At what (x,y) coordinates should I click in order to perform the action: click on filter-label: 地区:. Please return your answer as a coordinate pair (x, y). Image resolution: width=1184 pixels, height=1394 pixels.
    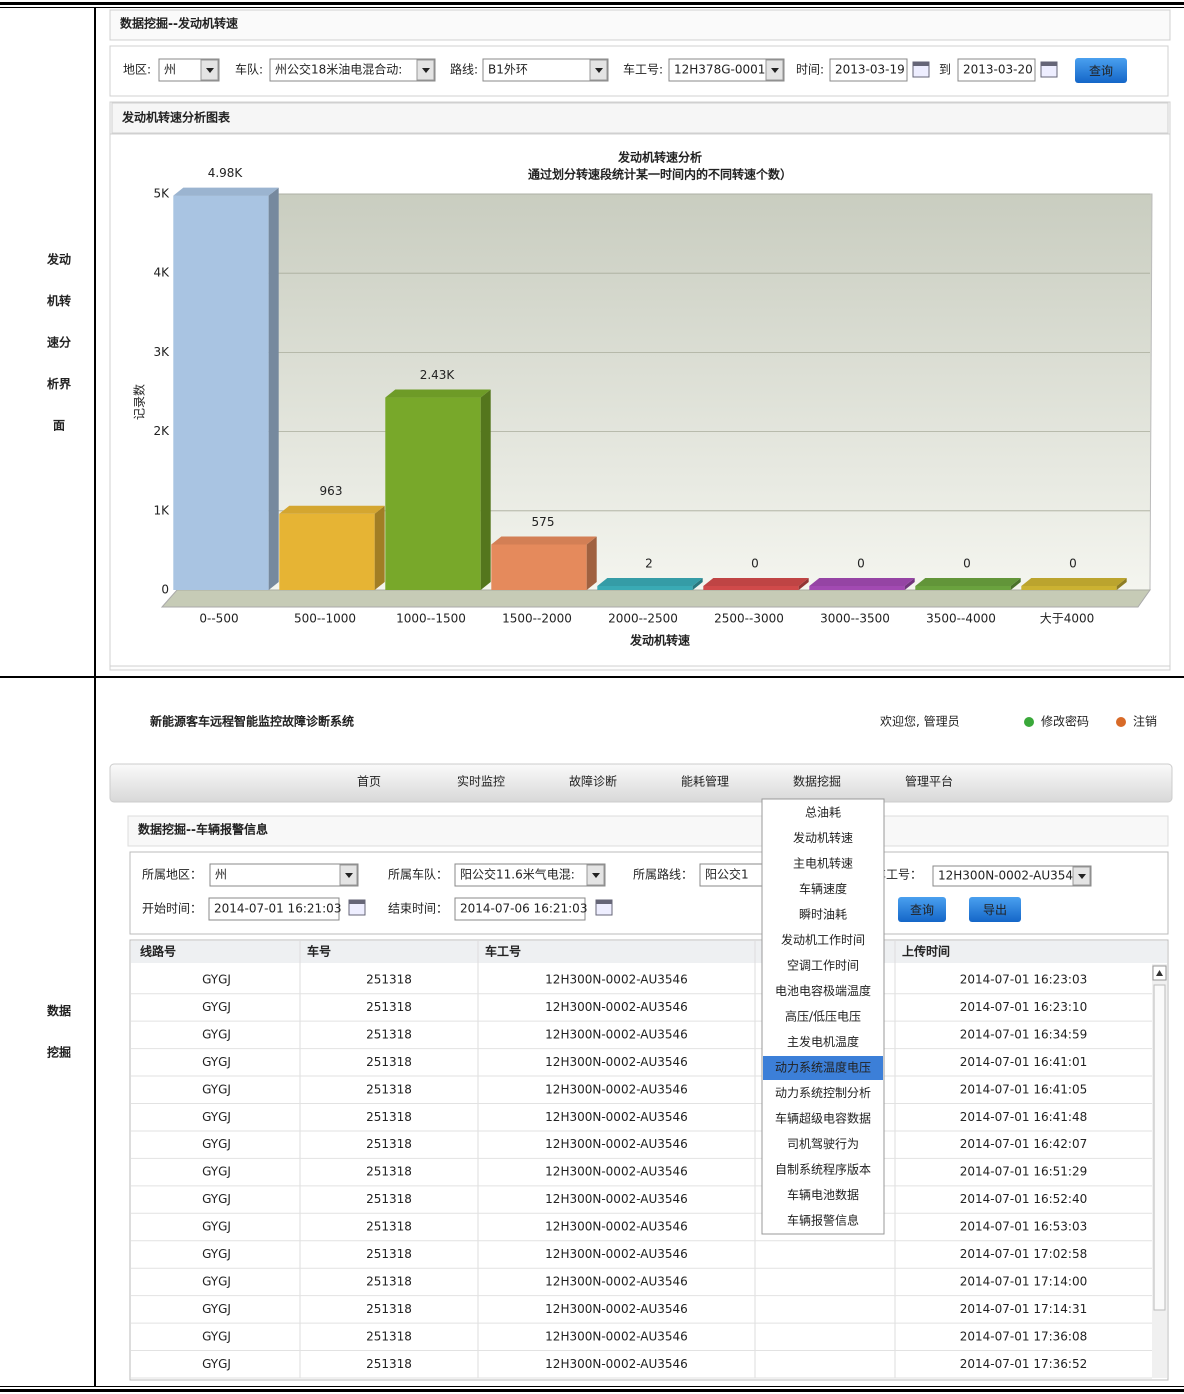
    Looking at the image, I should click on (137, 70).